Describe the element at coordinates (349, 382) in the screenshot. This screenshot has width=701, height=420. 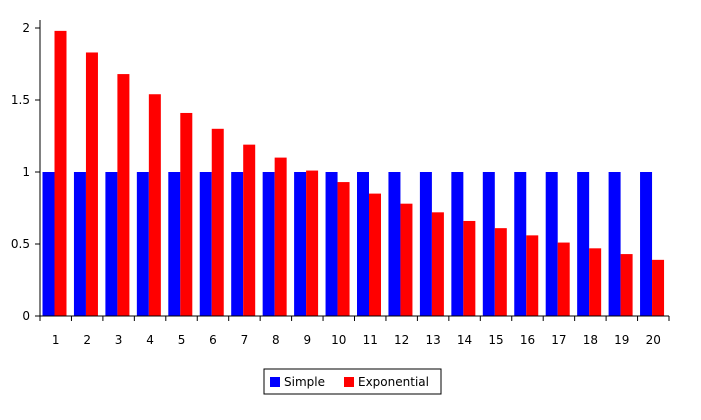
I see `legend-swatch-exponential` at that location.